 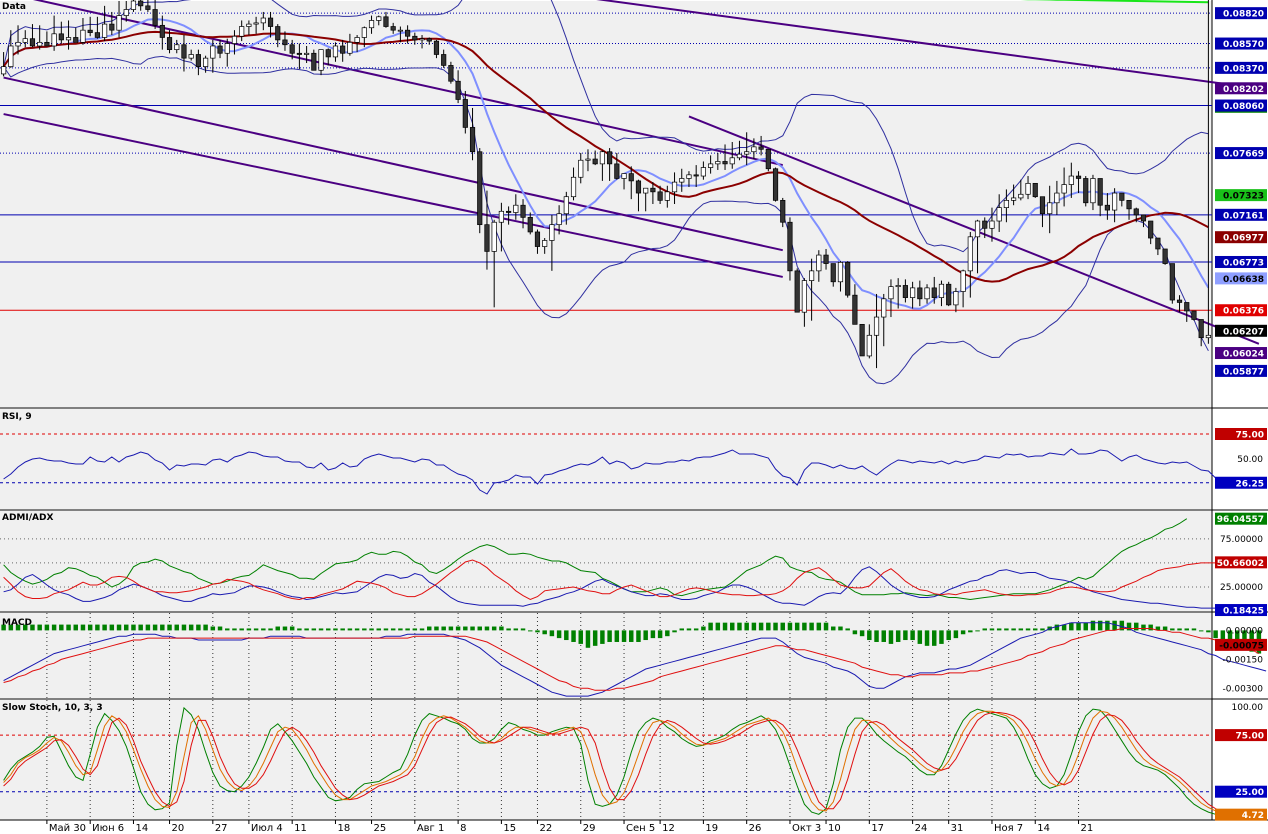 What do you see at coordinates (1243, 612) in the screenshot?
I see `adx-label-blue: 0.18425` at bounding box center [1243, 612].